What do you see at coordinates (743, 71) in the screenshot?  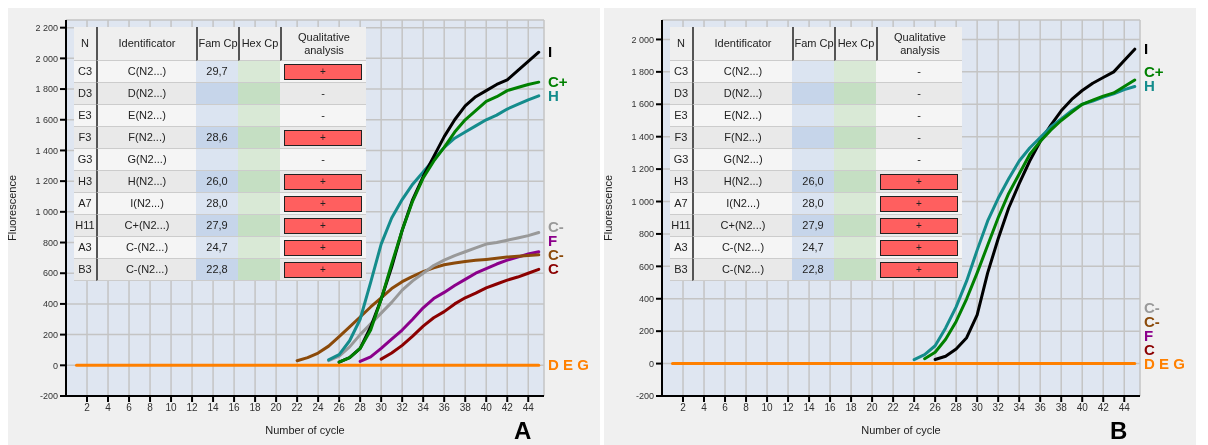 I see `annotation: C(N2...)` at bounding box center [743, 71].